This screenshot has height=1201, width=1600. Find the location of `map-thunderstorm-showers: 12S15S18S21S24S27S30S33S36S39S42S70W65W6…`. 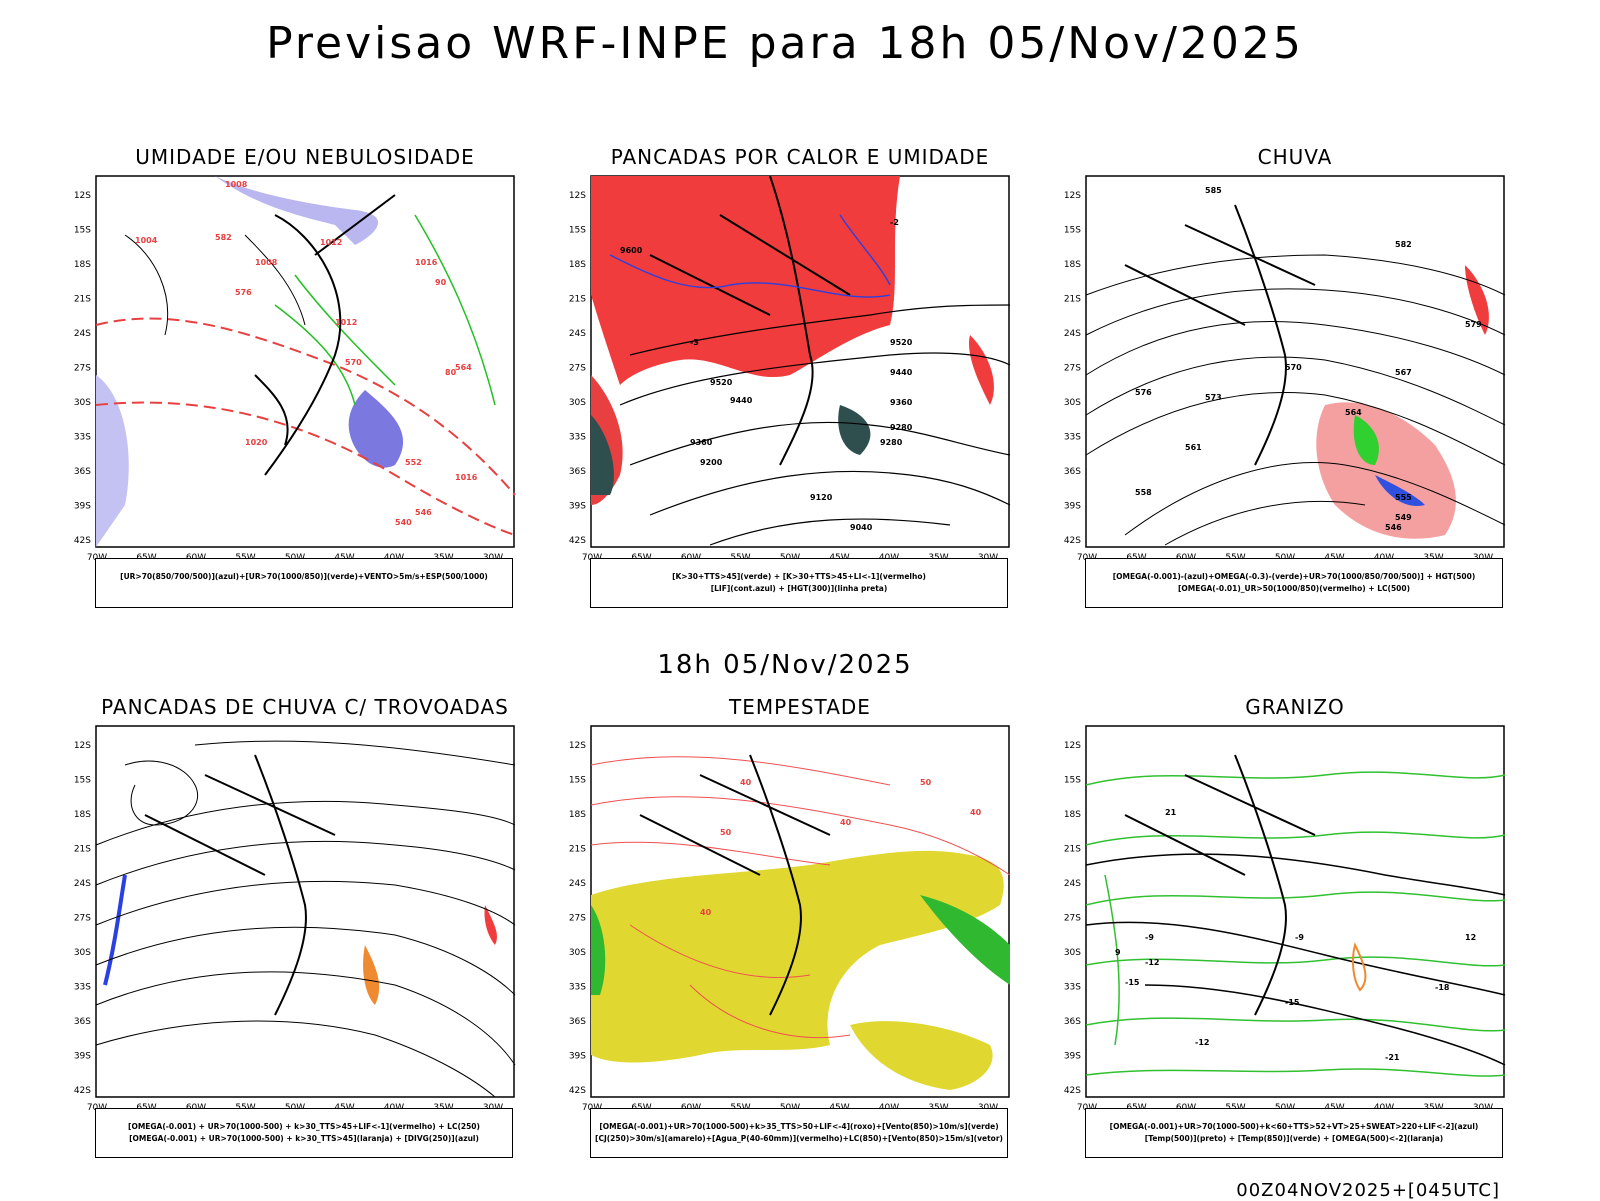

map-thunderstorm-showers: 12S15S18S21S24S27S30S33S36S39S42S70W65W6… is located at coordinates (295, 919).